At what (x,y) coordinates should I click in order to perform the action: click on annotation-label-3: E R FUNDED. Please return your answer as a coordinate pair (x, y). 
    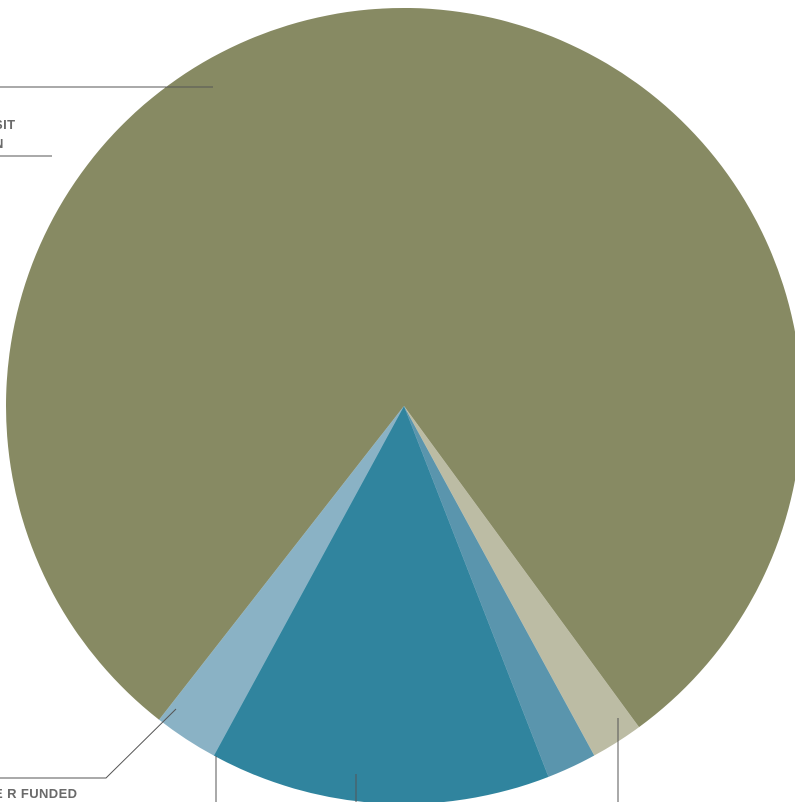
    Looking at the image, I should click on (38, 793).